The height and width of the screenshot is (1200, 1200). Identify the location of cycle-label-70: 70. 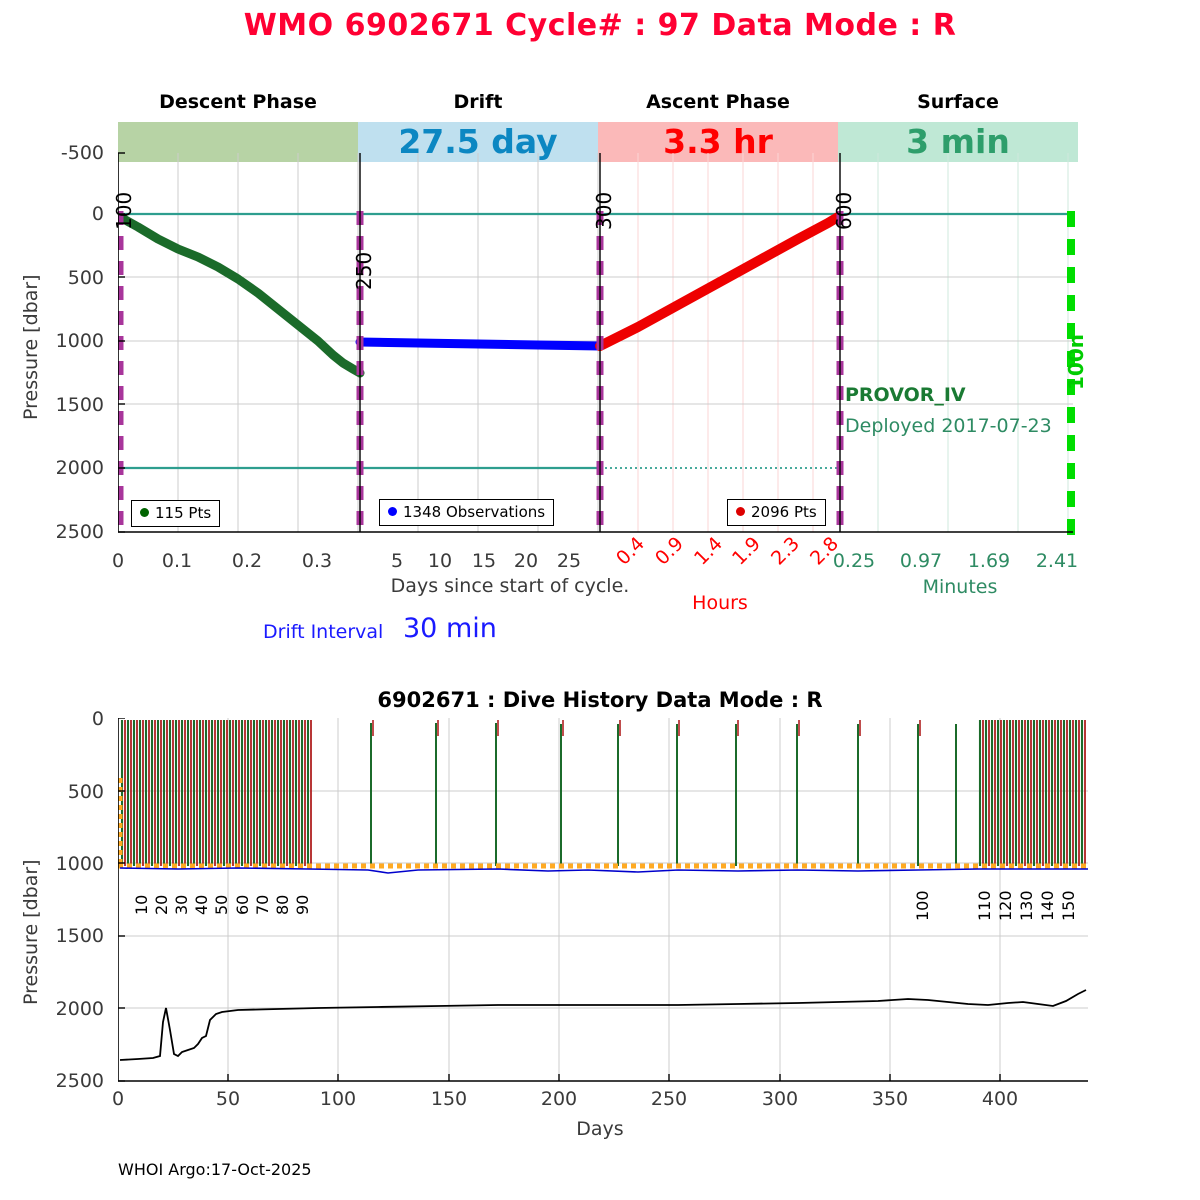
(262, 904).